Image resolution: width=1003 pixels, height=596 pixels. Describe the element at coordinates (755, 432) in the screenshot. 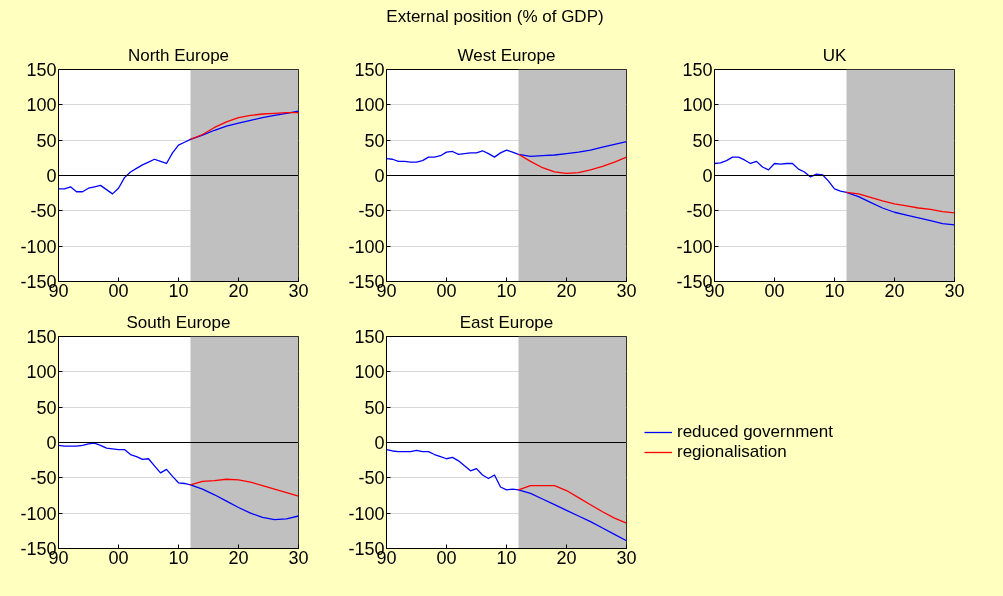

I see `legend-label: reduced government` at that location.